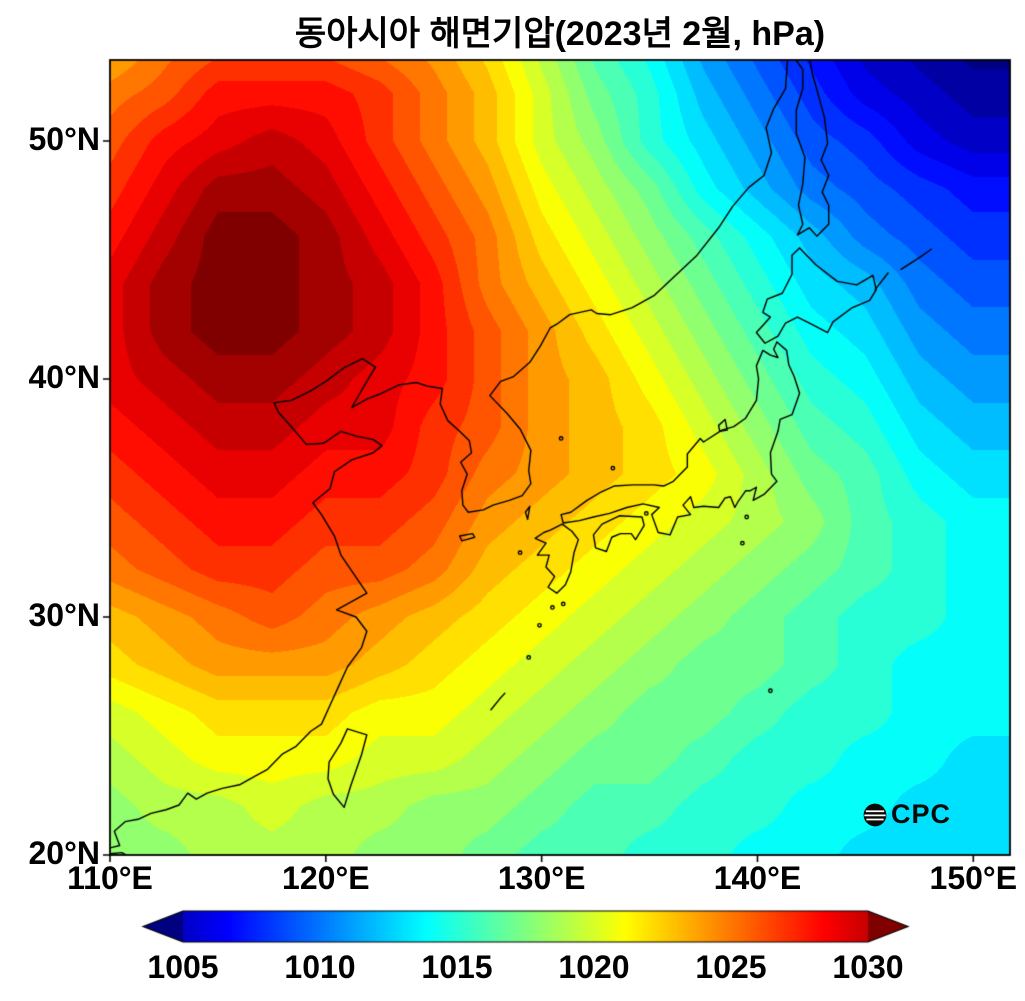  What do you see at coordinates (731, 967) in the screenshot?
I see `colorbar-tick-label: 1025` at bounding box center [731, 967].